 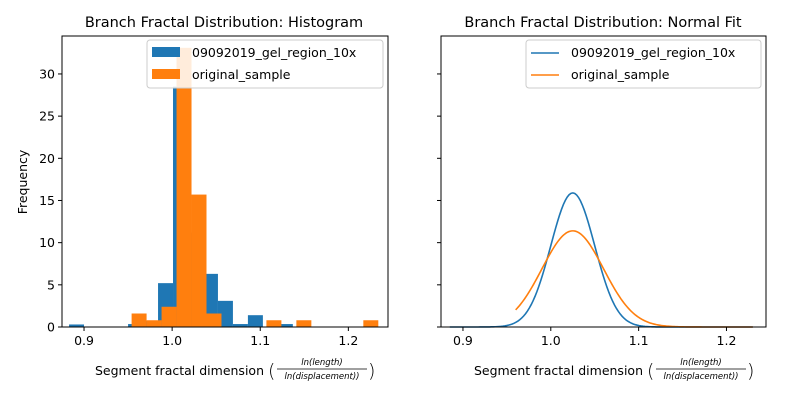 I want to click on histogram-y-tick-label: 10, so click(x=47, y=242).